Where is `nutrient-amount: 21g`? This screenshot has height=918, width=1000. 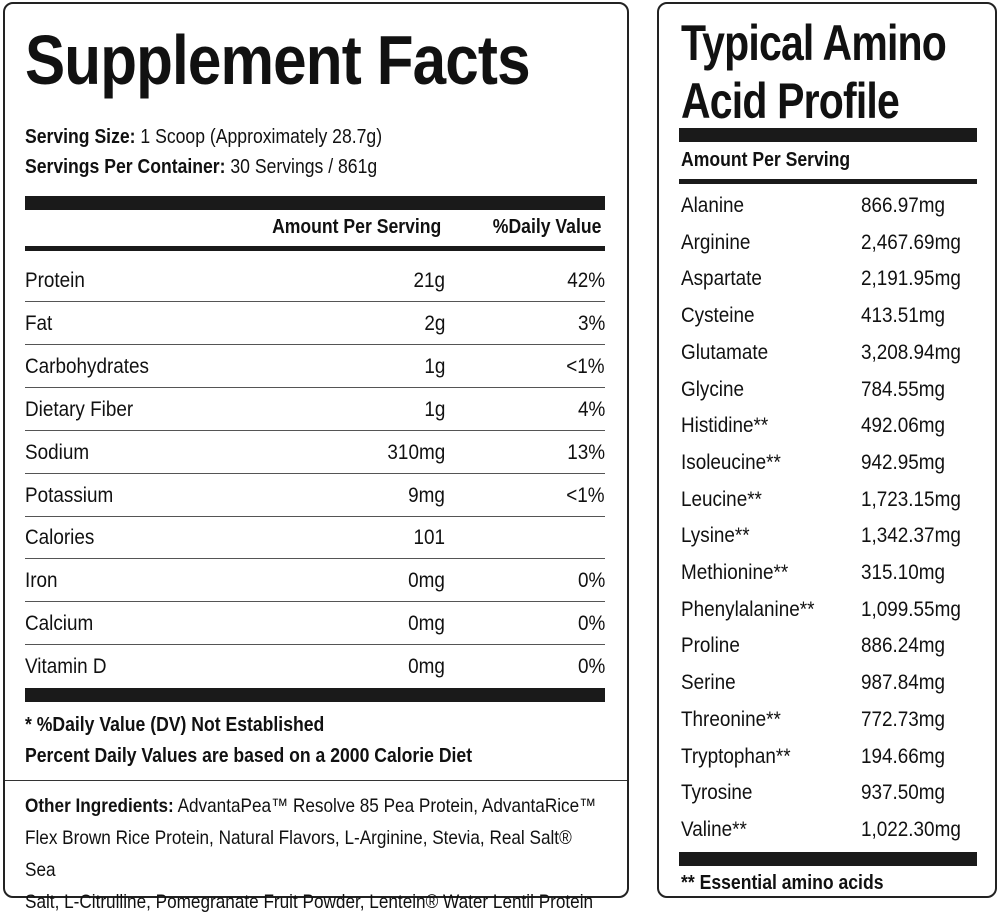 nutrient-amount: 21g is located at coordinates (429, 280).